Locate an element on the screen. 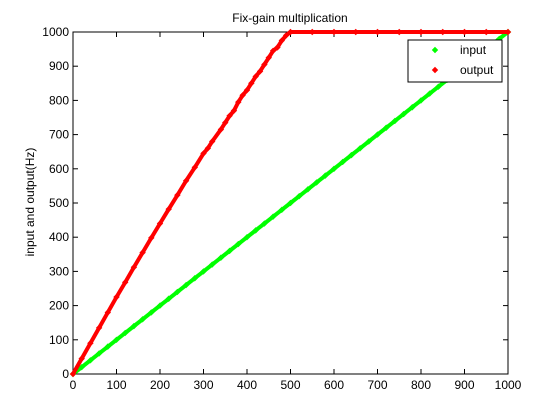 The width and height of the screenshot is (560, 420). y-tick-label: 300 is located at coordinates (59, 271).